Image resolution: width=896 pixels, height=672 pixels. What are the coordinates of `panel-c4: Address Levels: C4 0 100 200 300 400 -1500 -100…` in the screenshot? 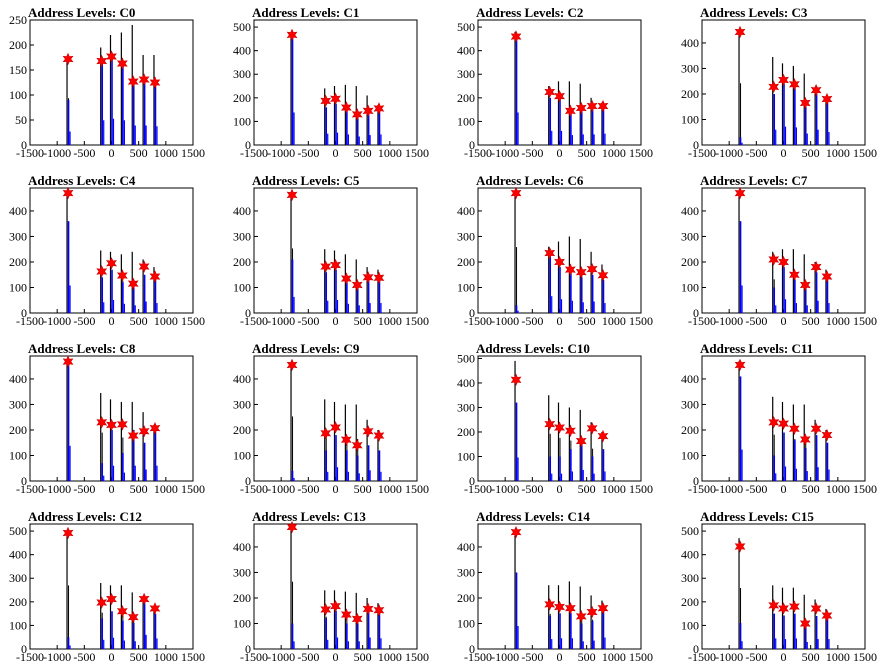 It's located at (107, 250).